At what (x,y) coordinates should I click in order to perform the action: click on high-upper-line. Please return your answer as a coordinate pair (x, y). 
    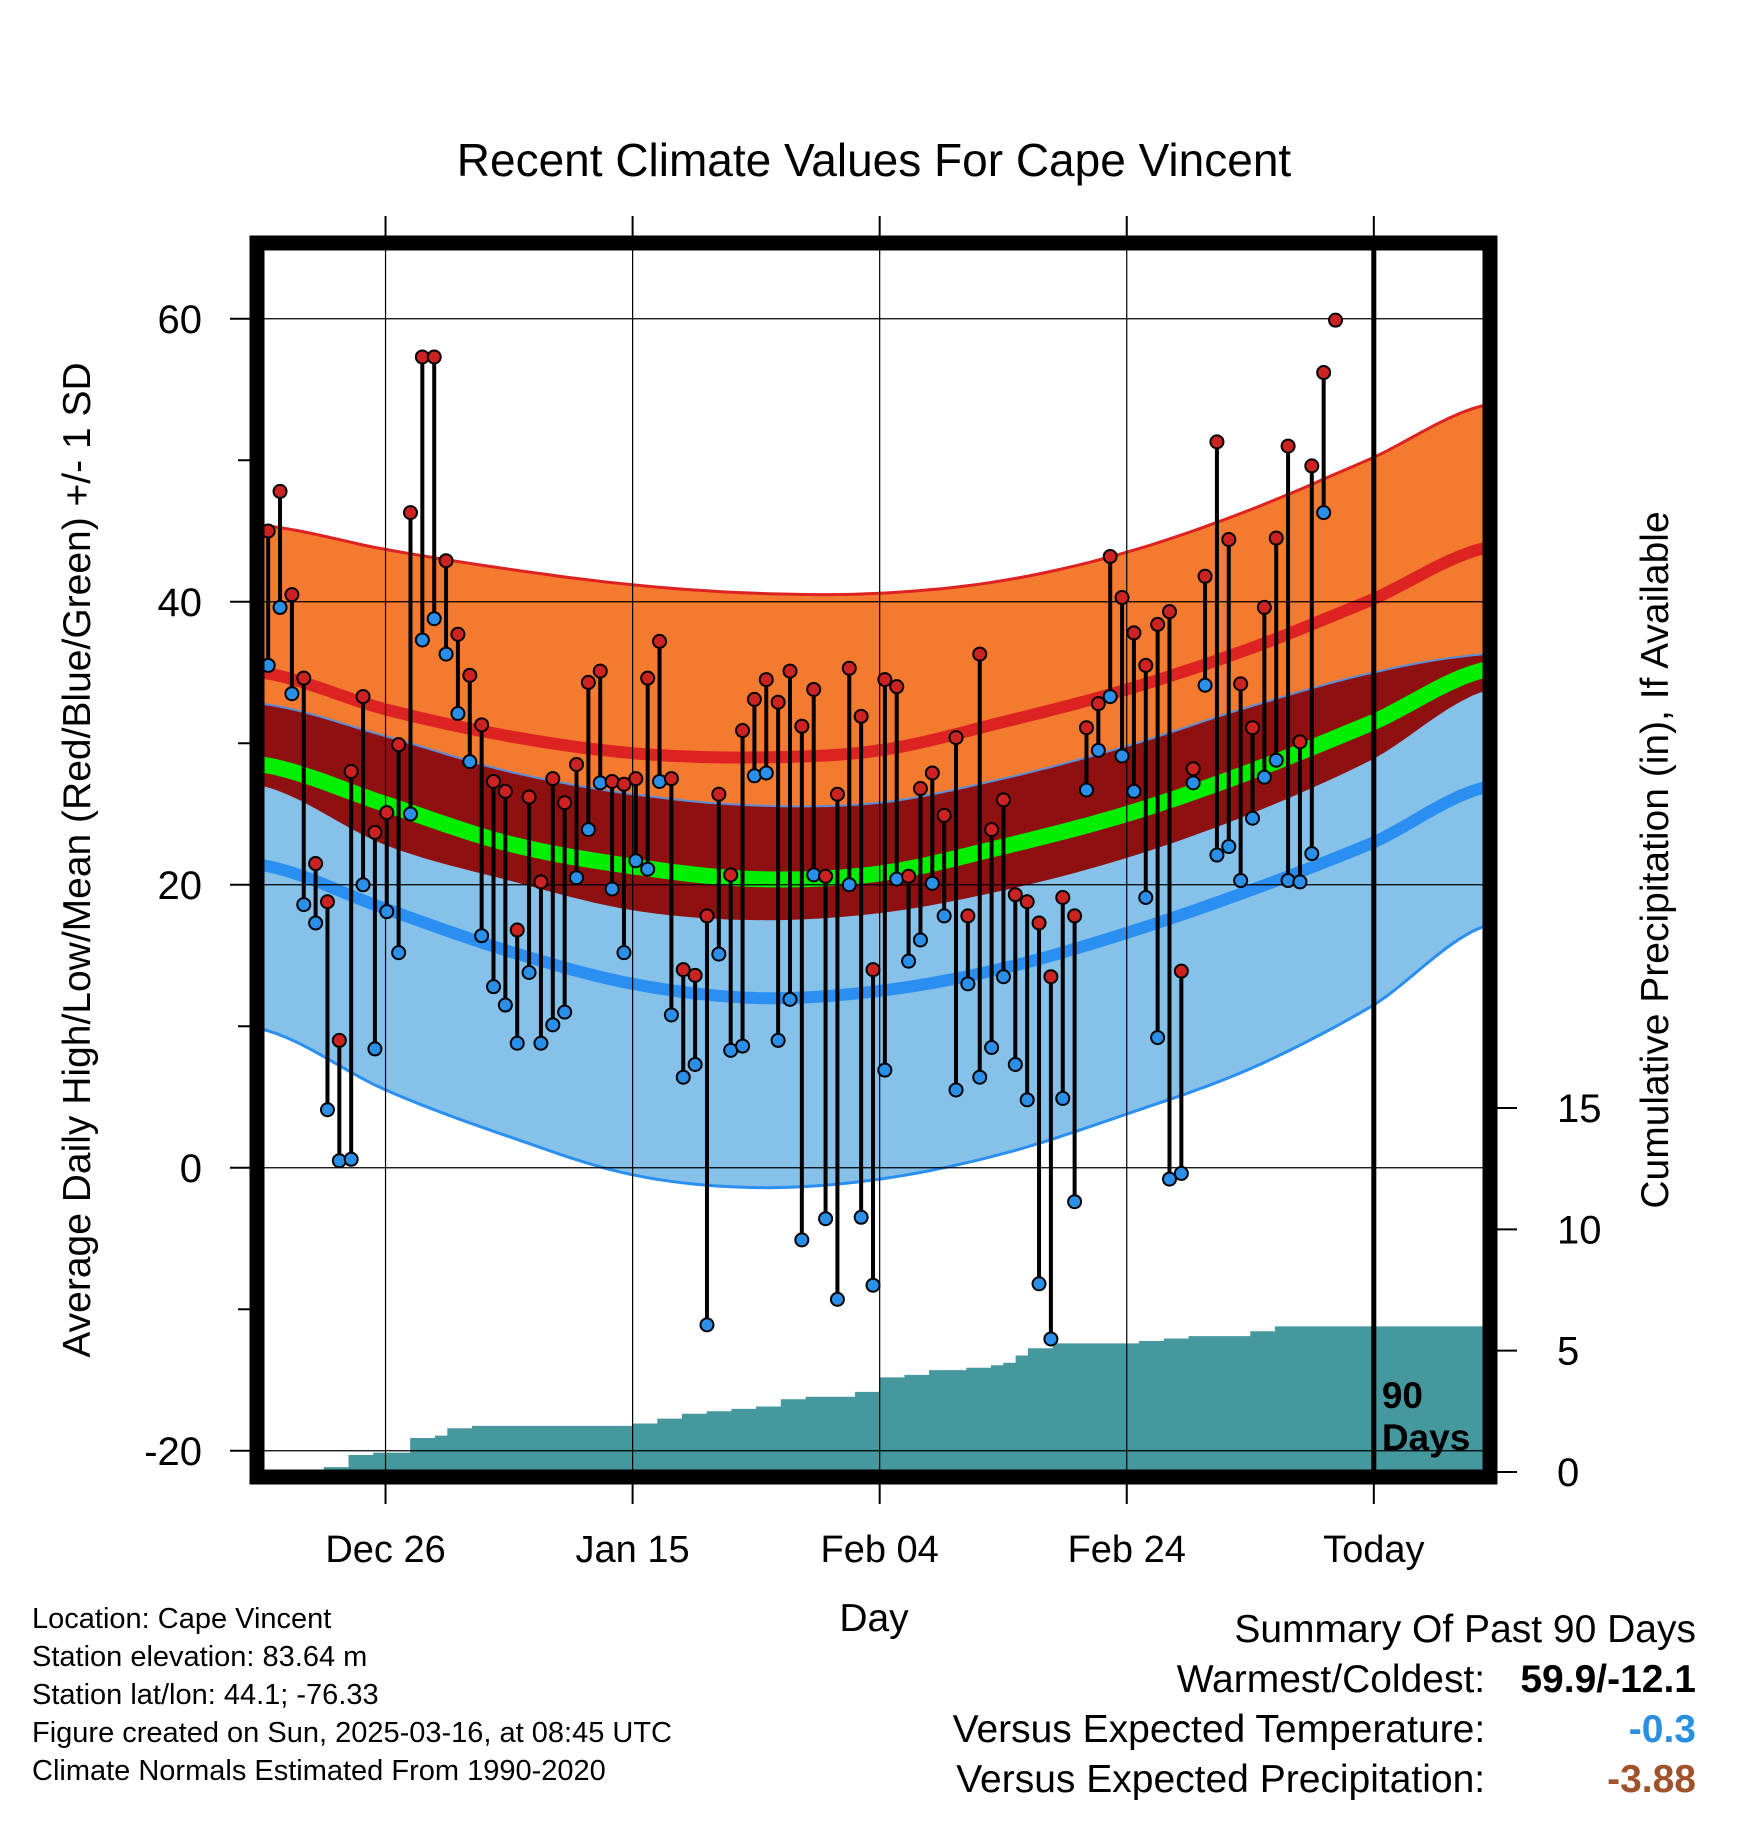
    Looking at the image, I should click on (873, 500).